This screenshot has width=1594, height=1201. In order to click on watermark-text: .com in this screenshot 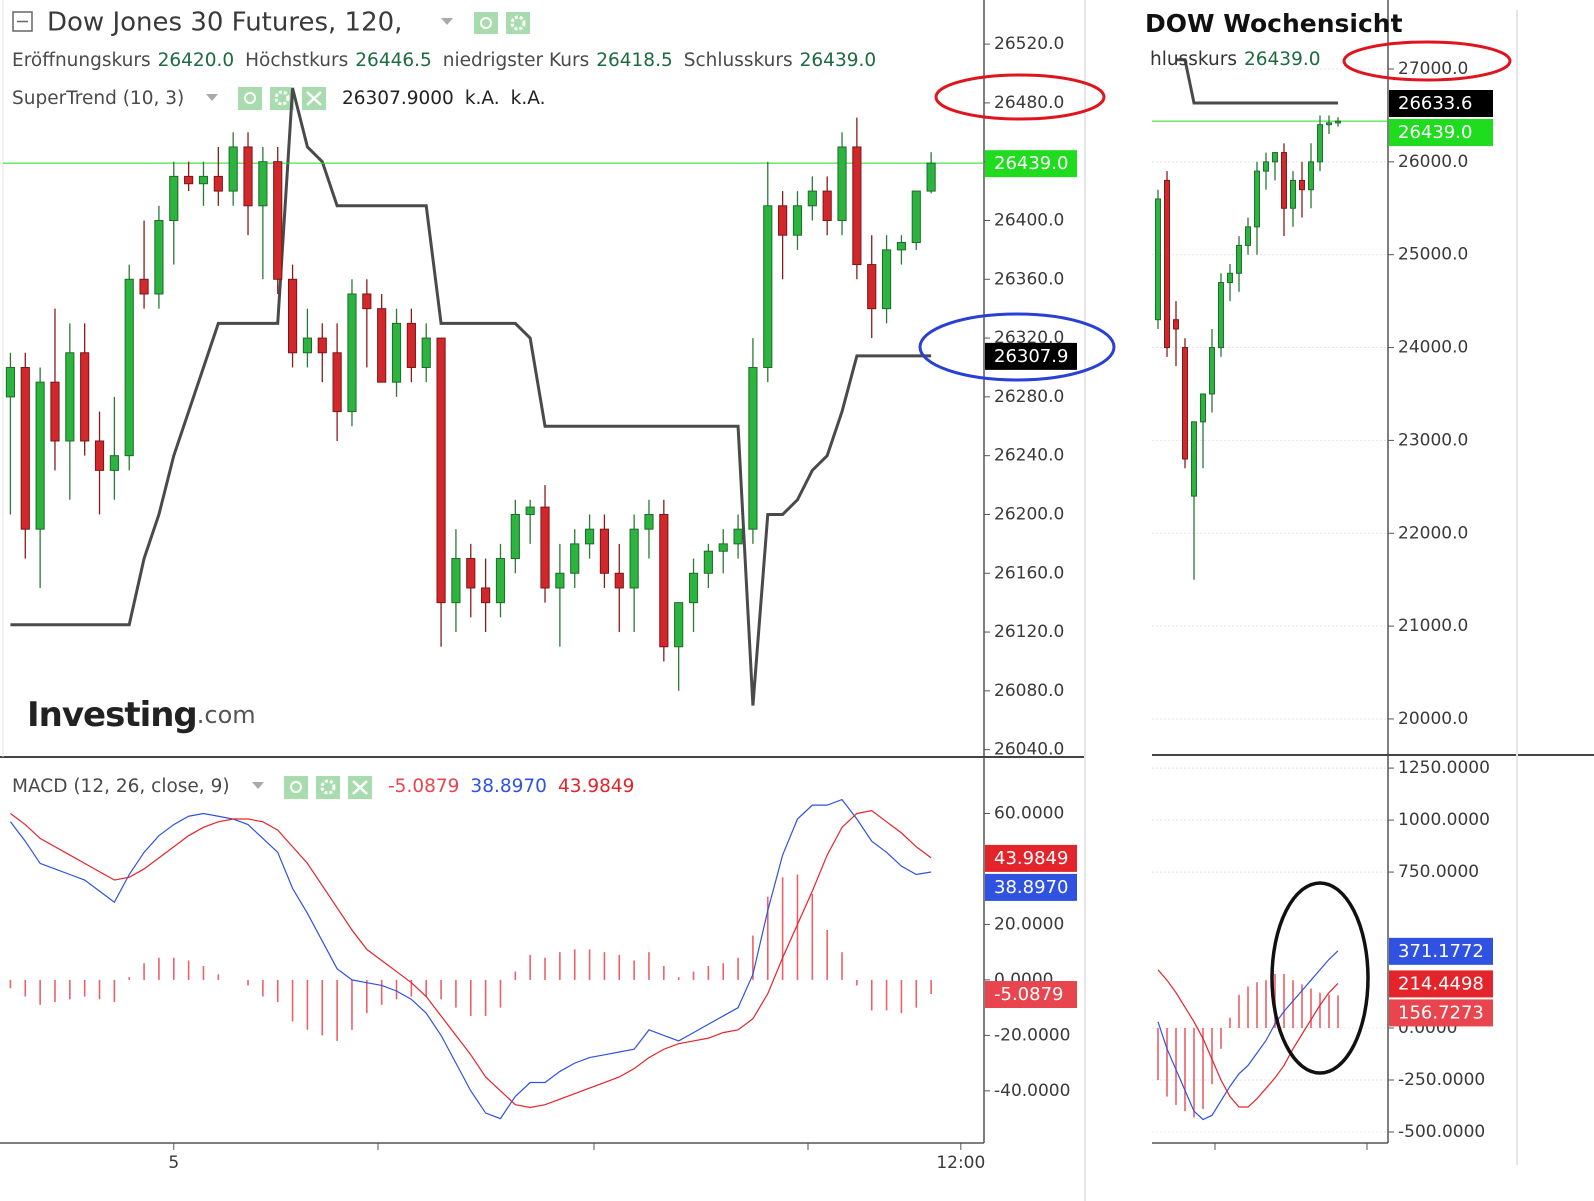, I will do `click(226, 715)`.